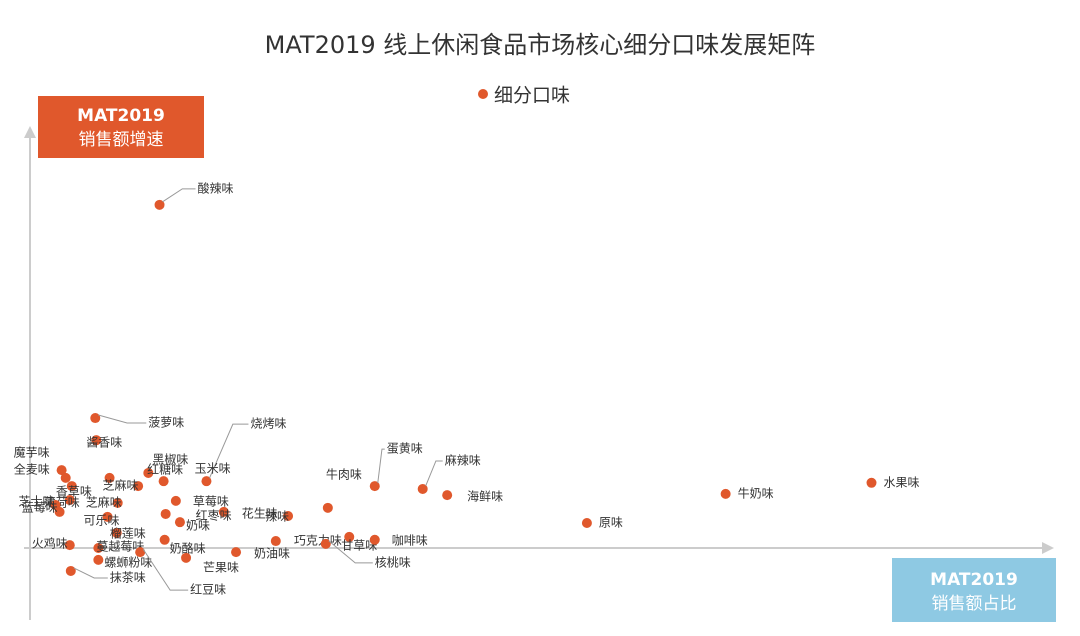 The height and width of the screenshot is (636, 1080). What do you see at coordinates (532, 96) in the screenshot?
I see `legend-label: 细分口味` at bounding box center [532, 96].